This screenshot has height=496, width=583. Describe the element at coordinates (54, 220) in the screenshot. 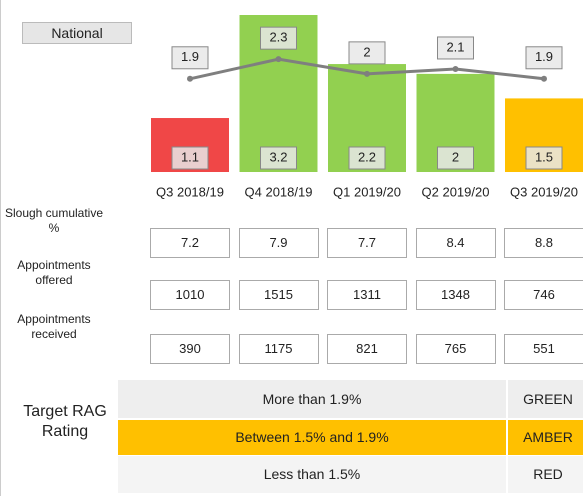

I see `row-label: Slough cumulative %` at that location.